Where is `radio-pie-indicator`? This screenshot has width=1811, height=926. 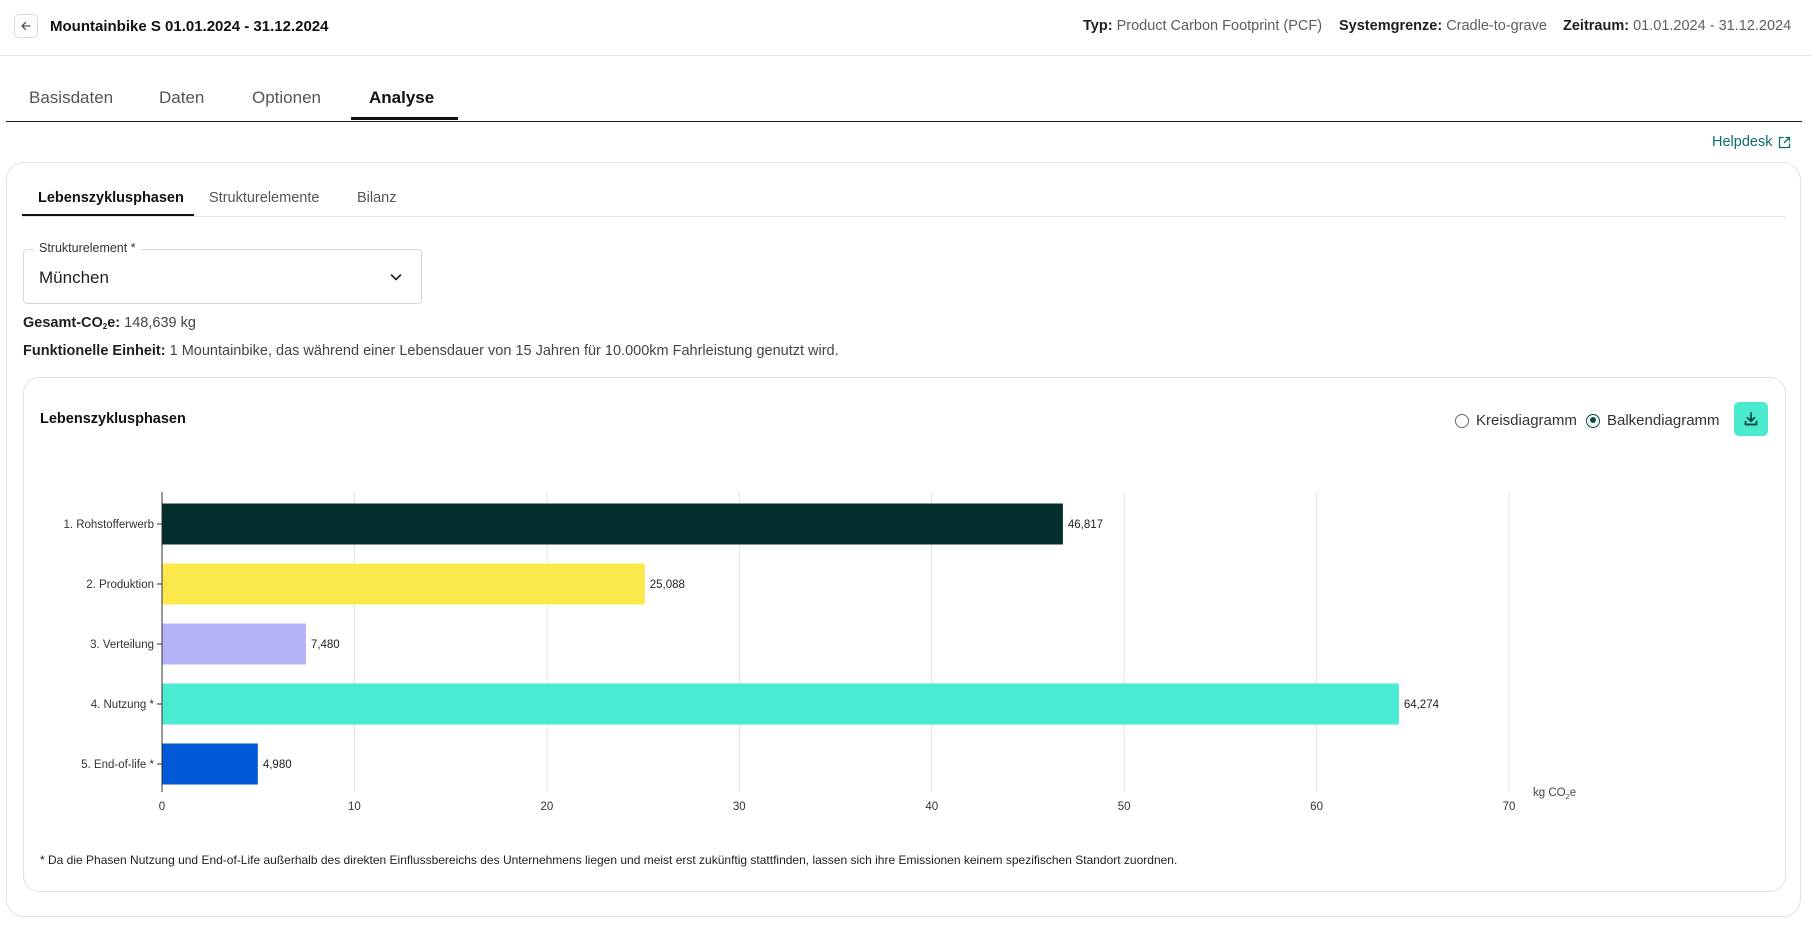
radio-pie-indicator is located at coordinates (1462, 420).